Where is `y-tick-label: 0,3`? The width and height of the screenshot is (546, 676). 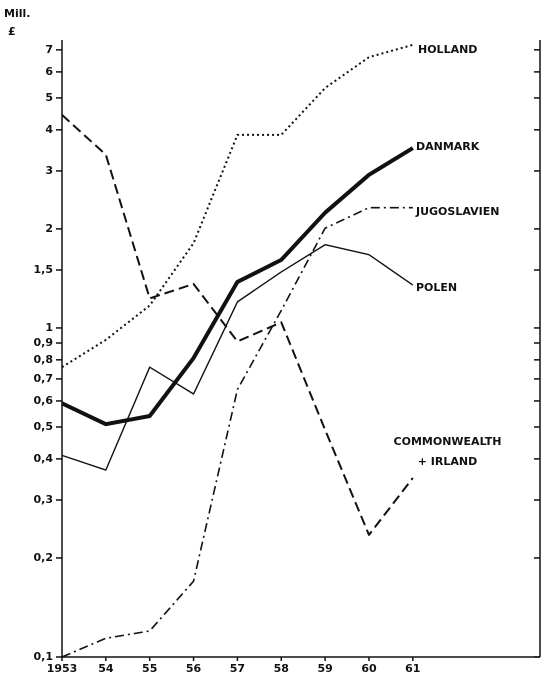
y-tick-label: 0,3 is located at coordinates (44, 499).